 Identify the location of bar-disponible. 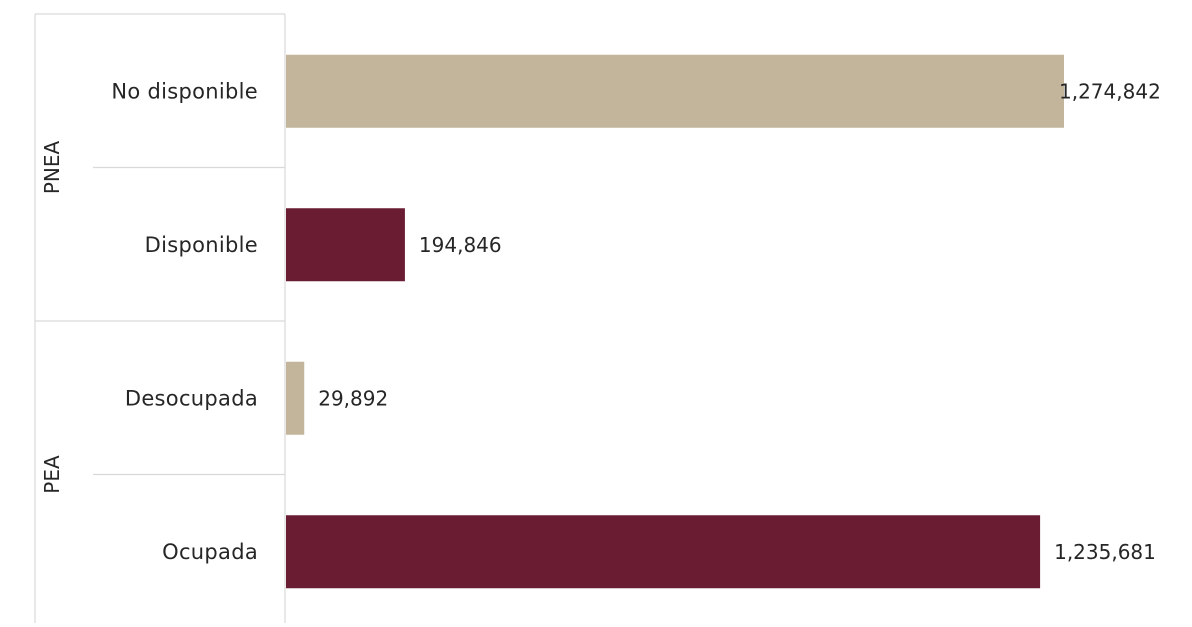
(345, 245).